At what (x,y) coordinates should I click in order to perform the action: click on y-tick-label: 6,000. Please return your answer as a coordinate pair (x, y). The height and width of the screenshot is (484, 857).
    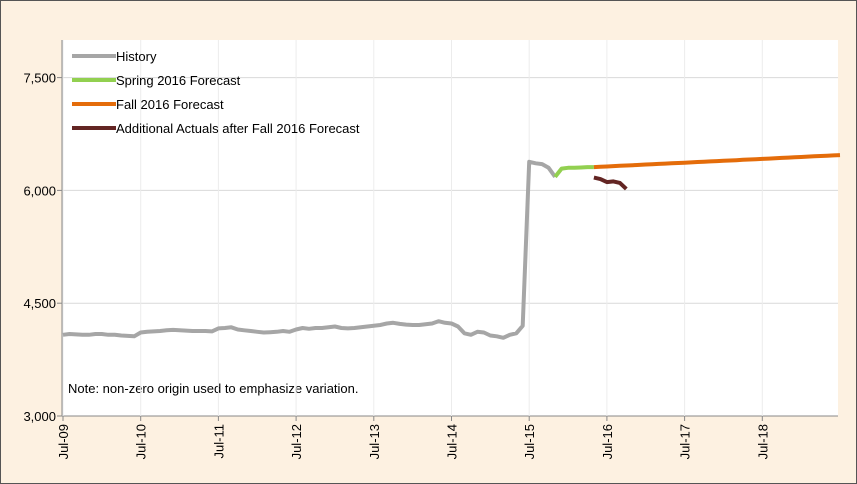
    Looking at the image, I should click on (39, 190).